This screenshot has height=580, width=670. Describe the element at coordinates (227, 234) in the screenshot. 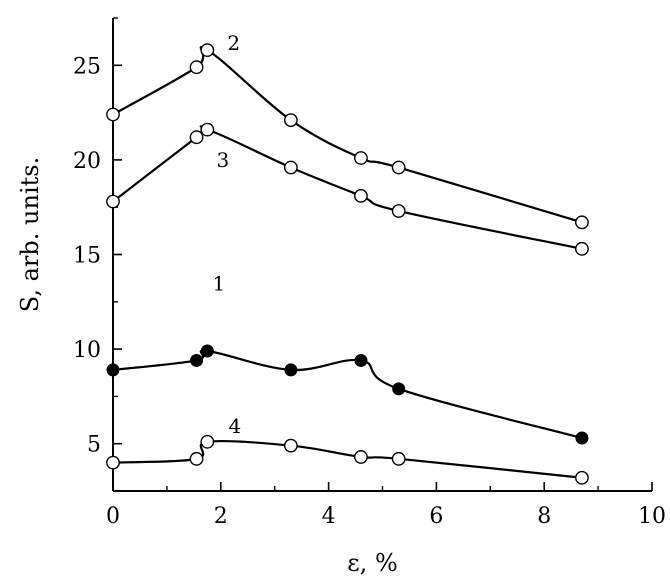

I see `labels: 2 3 1 4` at that location.